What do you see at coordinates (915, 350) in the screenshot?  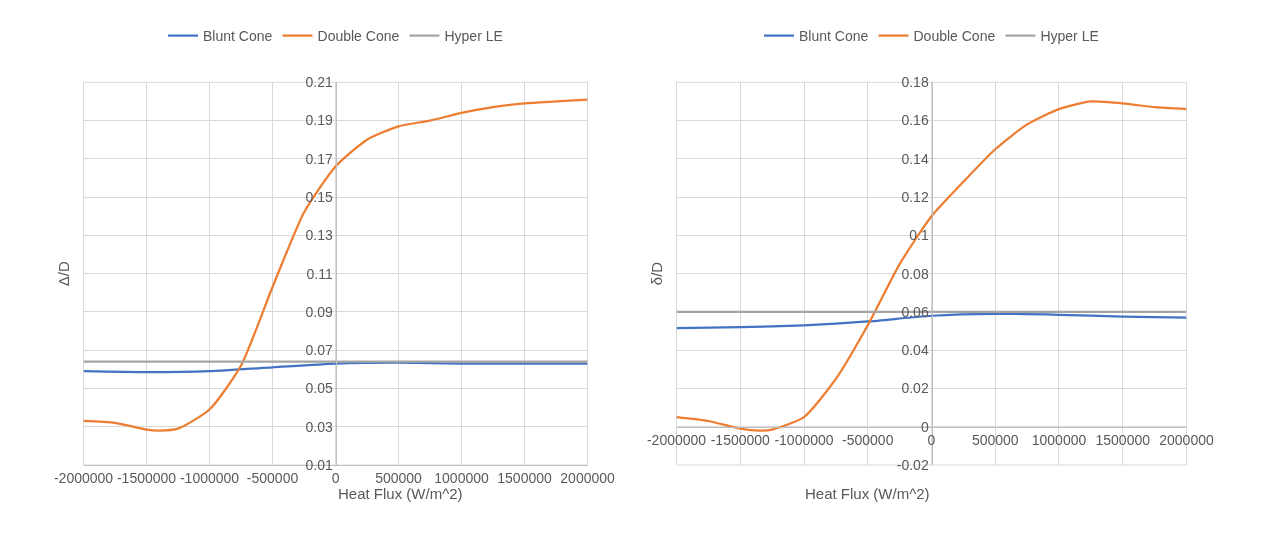 I see `y-tick-label: 0.04` at bounding box center [915, 350].